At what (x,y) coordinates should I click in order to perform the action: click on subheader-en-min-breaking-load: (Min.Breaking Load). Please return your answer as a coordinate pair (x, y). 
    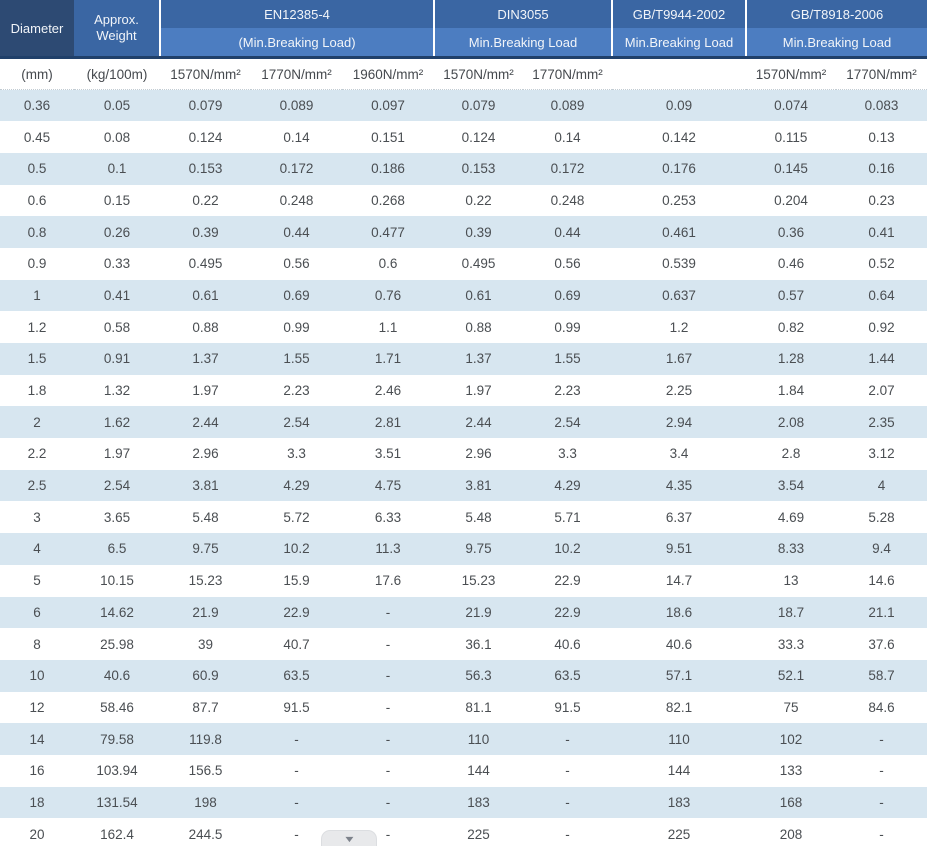
    Looking at the image, I should click on (296, 43).